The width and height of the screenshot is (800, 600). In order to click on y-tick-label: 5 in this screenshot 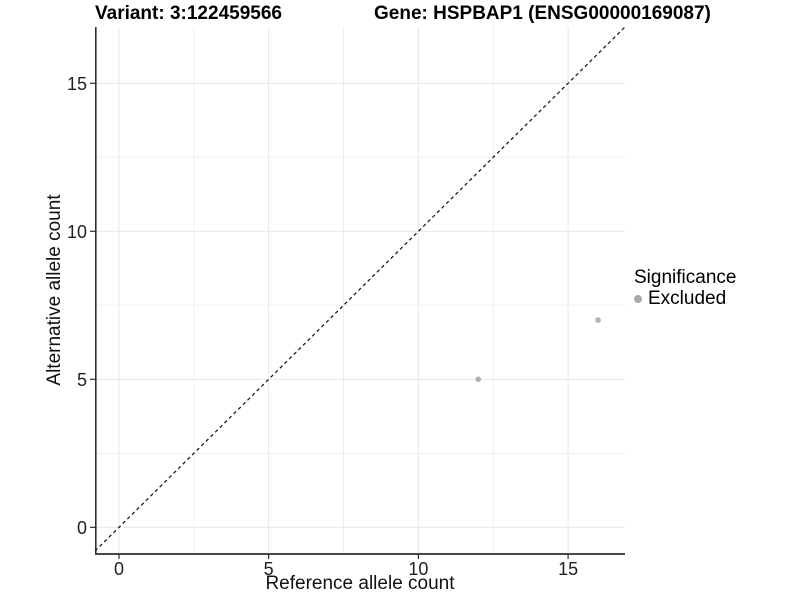, I will do `click(82, 380)`.